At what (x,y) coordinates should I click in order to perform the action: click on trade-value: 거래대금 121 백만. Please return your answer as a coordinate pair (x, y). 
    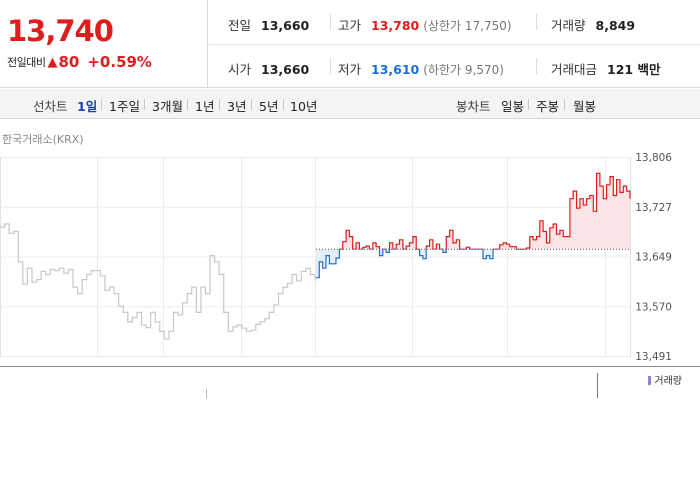
    Looking at the image, I should click on (605, 68).